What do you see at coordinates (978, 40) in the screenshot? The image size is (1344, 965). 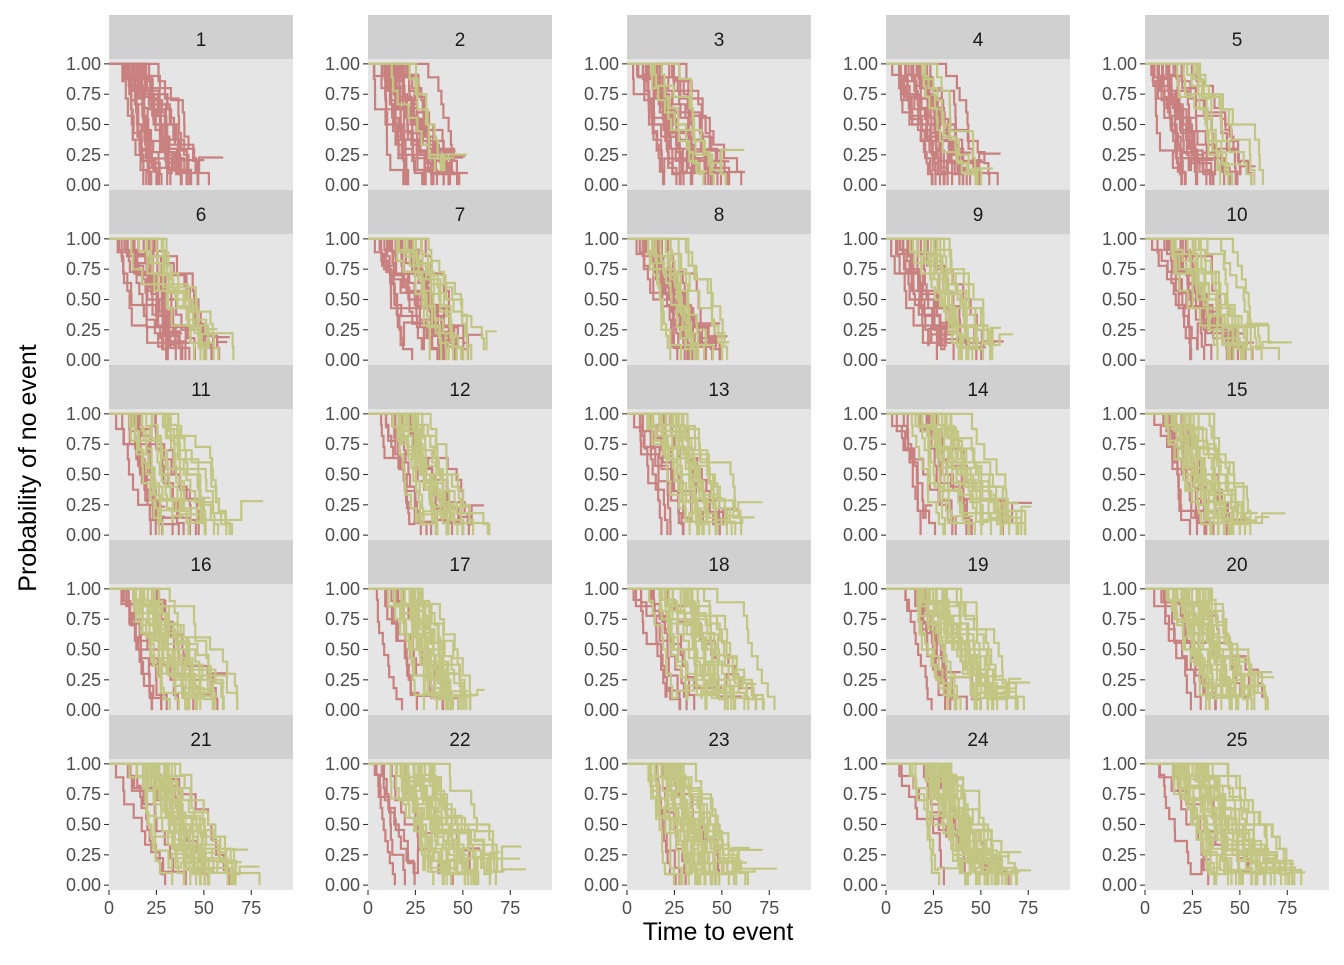 I see `facet-strip-label: 4` at bounding box center [978, 40].